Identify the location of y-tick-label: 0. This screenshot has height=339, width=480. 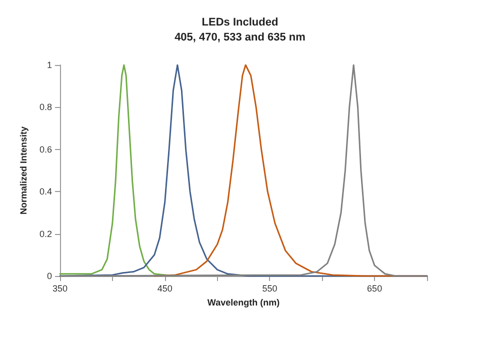
(49, 276).